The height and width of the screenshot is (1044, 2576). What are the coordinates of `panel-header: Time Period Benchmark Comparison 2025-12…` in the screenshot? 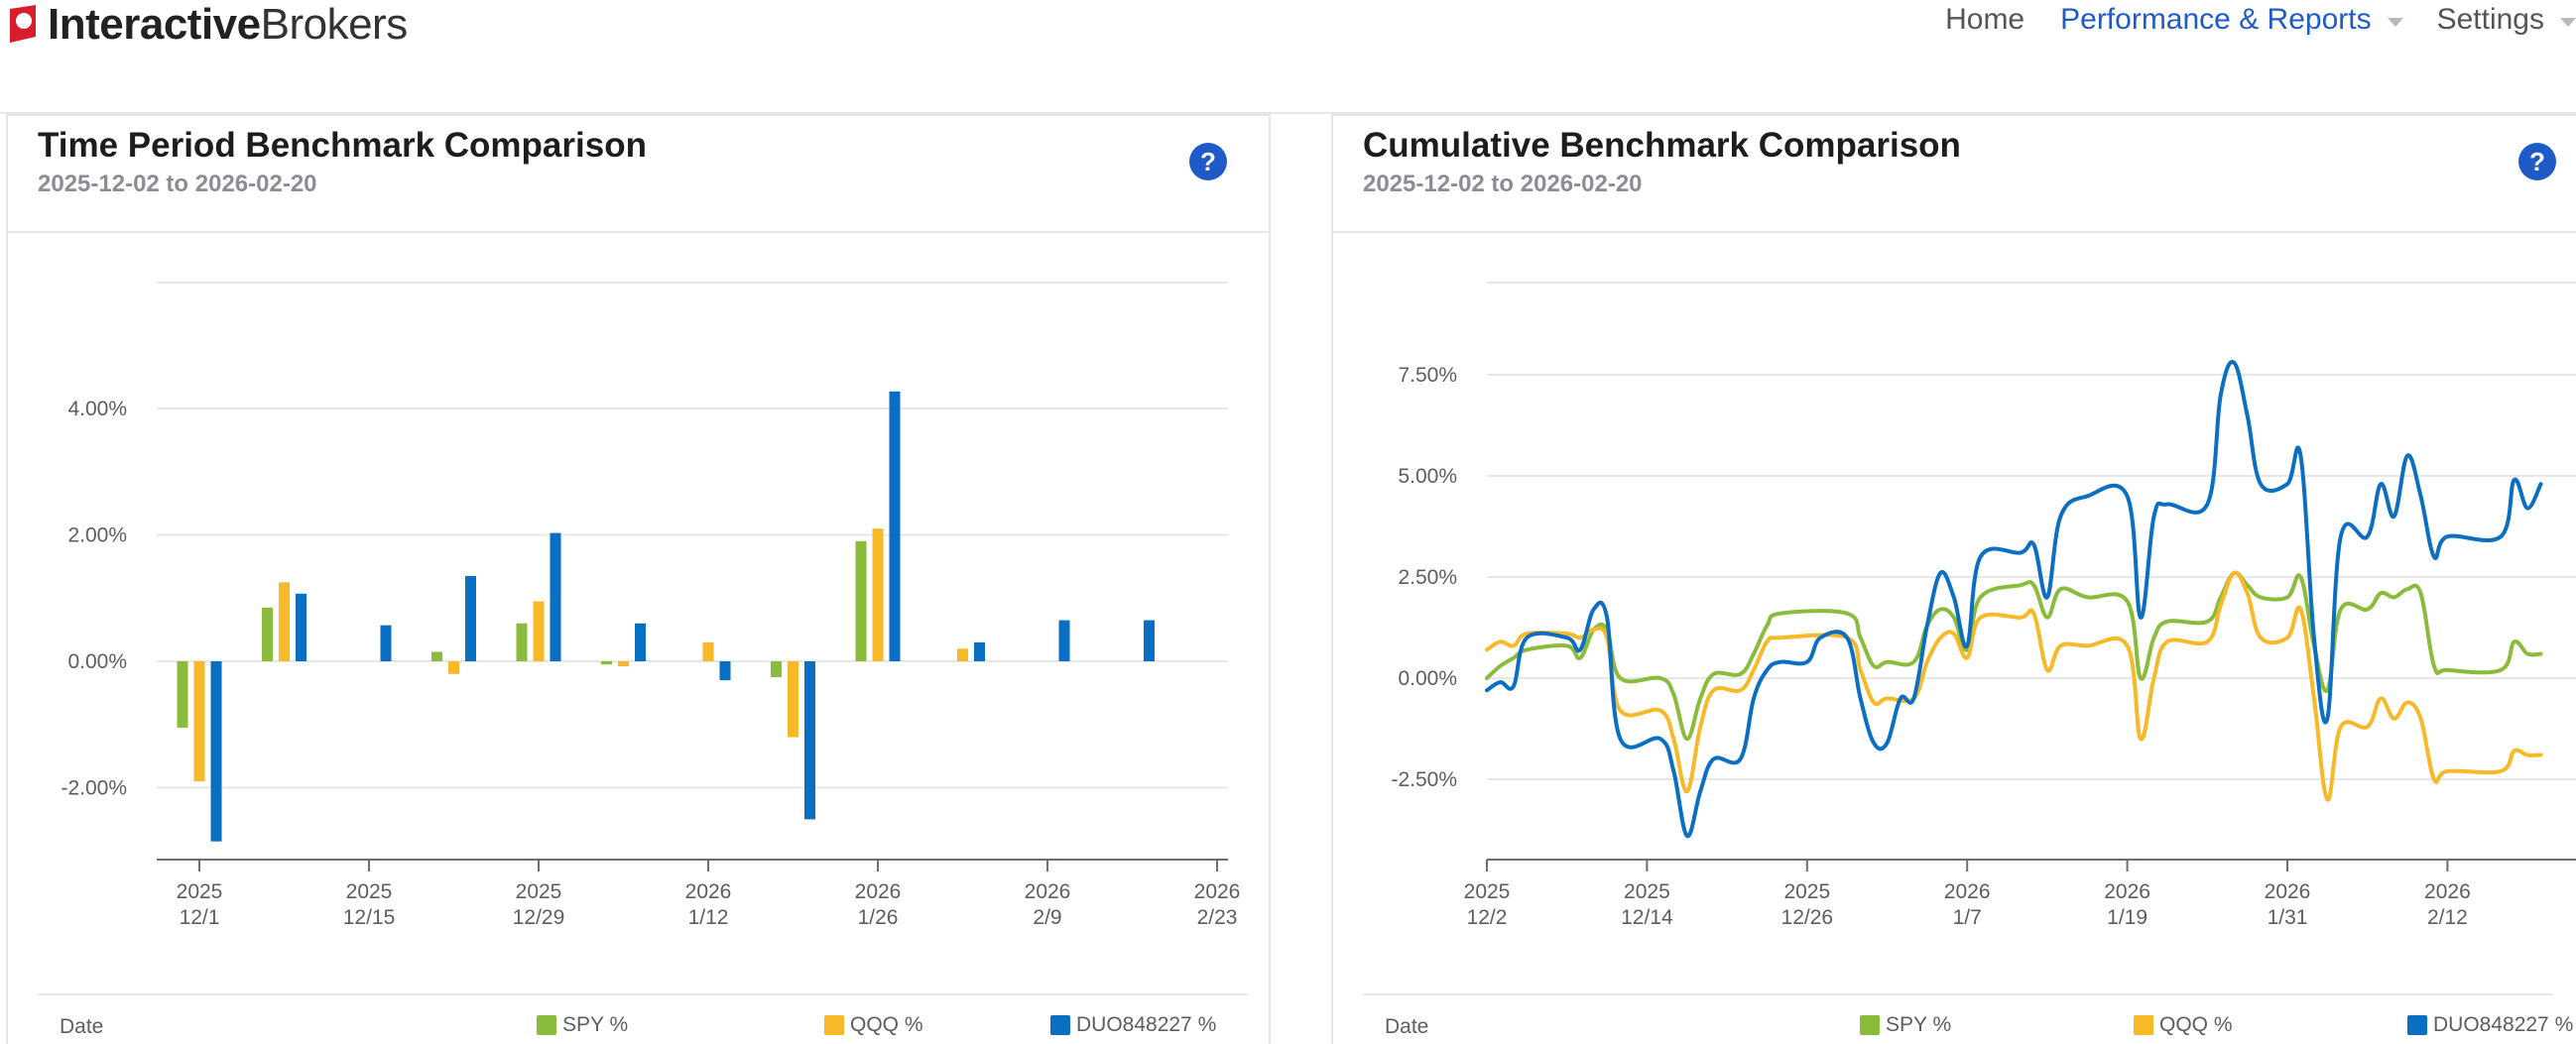 It's located at (638, 174).